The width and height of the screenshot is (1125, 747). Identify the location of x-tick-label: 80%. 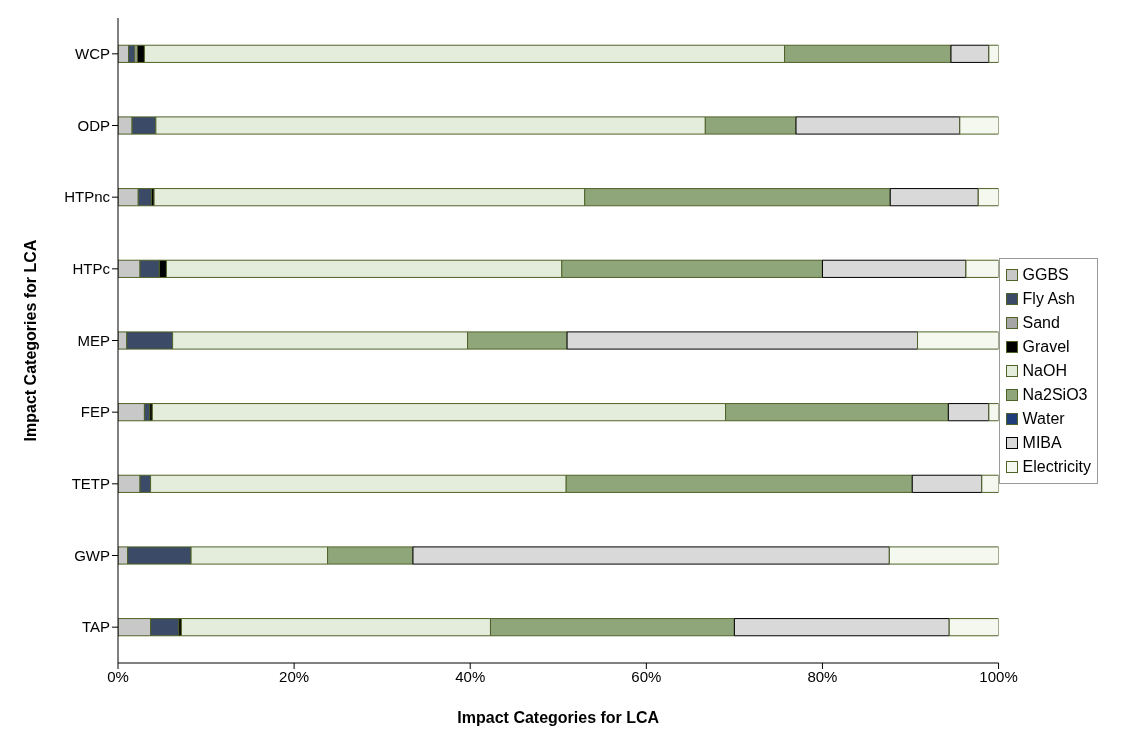
(822, 676).